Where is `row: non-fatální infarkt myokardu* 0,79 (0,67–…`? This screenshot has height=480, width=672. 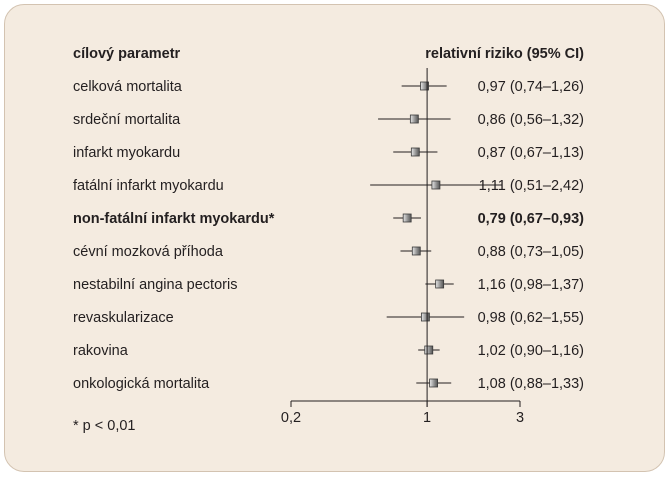
row: non-fatální infarkt myokardu* 0,79 (0,67–… is located at coordinates (328, 219).